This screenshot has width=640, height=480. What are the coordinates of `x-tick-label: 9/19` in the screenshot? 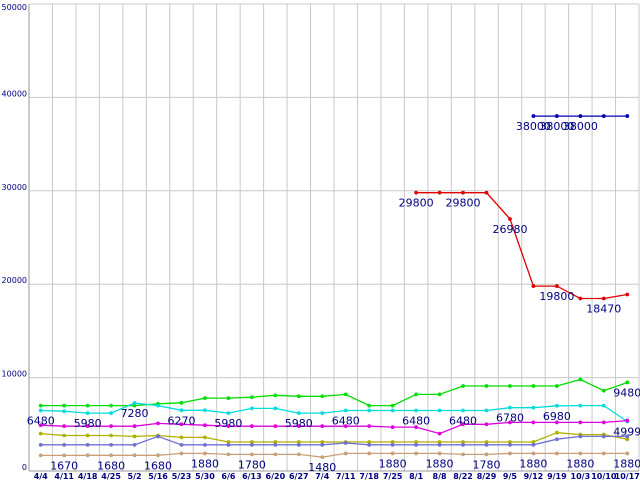 It's located at (557, 476).